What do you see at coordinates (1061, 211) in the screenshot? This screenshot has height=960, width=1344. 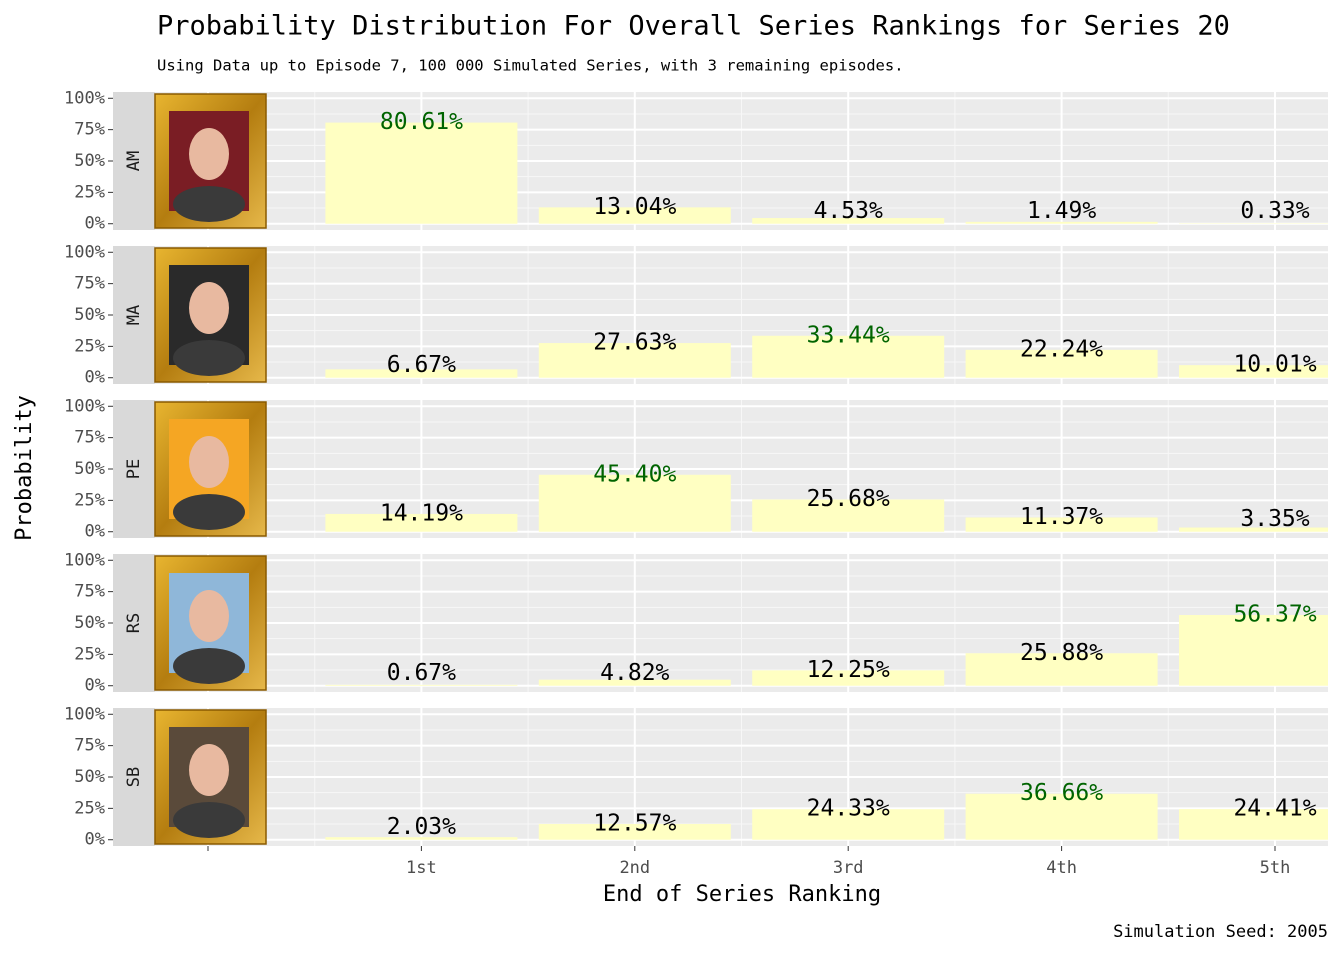 I see `data-label: 1.49%` at bounding box center [1061, 211].